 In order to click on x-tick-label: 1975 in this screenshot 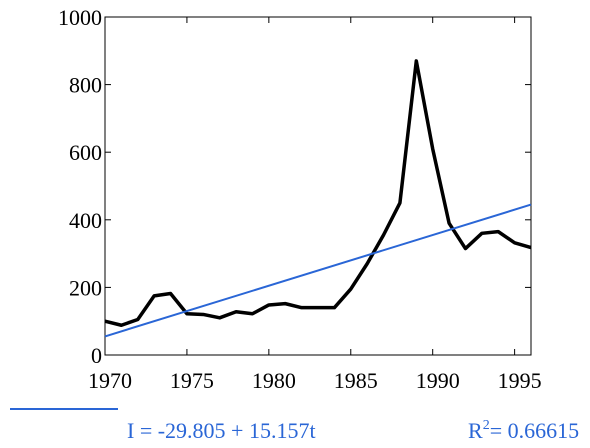, I will do `click(192, 380)`.